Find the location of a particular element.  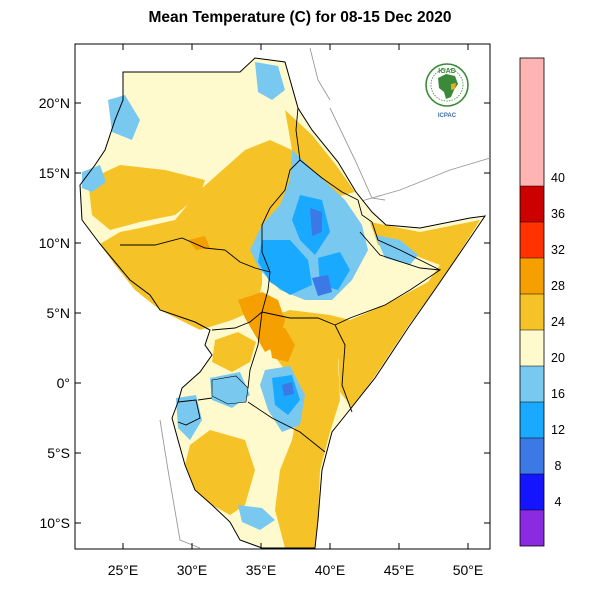

colorbar-frame is located at coordinates (532, 302).